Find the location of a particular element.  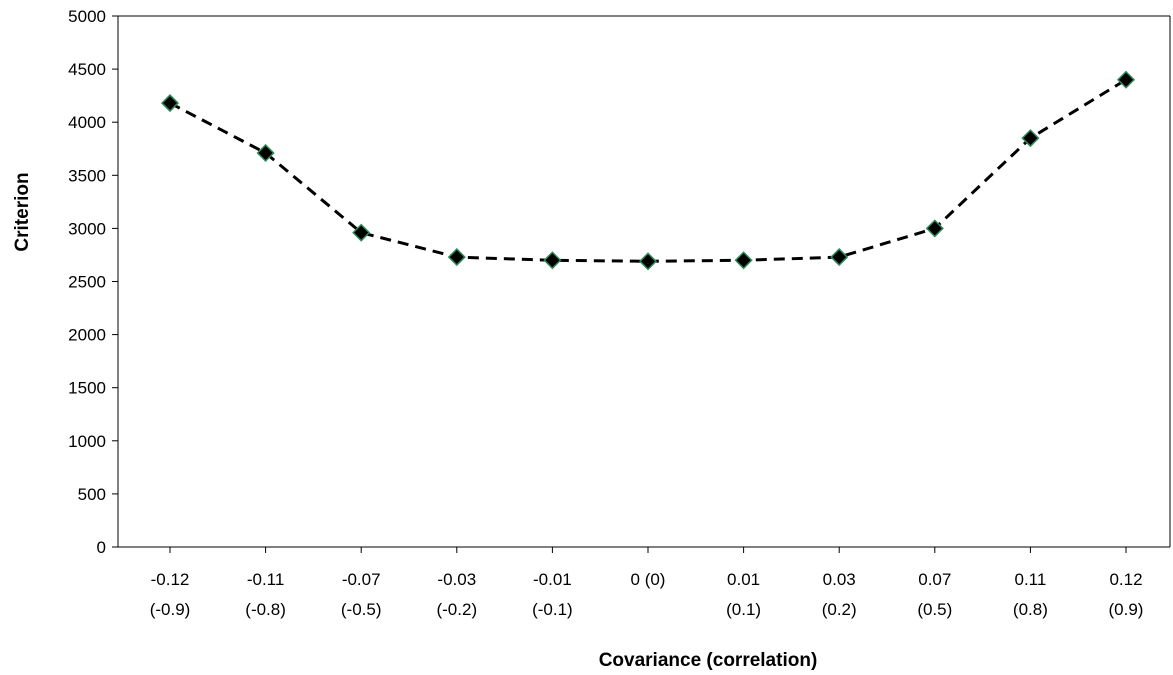

x-tick-label-line1: 0.03 is located at coordinates (839, 579).